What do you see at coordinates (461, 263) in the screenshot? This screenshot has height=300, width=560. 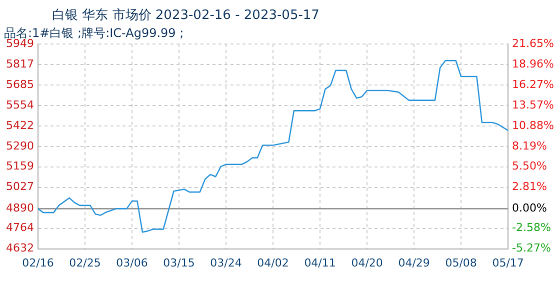 I see `x-tick-label: 05/08` at bounding box center [461, 263].